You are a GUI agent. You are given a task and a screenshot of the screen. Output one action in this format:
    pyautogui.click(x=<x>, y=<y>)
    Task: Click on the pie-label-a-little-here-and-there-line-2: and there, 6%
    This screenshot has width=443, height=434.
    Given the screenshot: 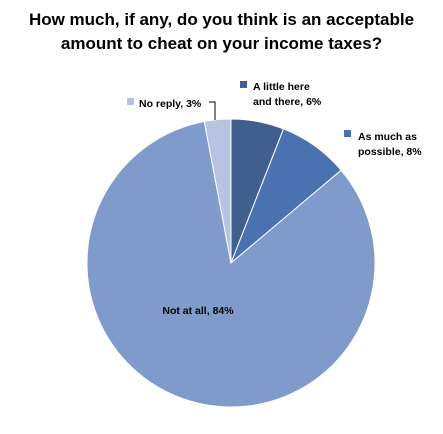 What is the action you would take?
    pyautogui.click(x=287, y=102)
    